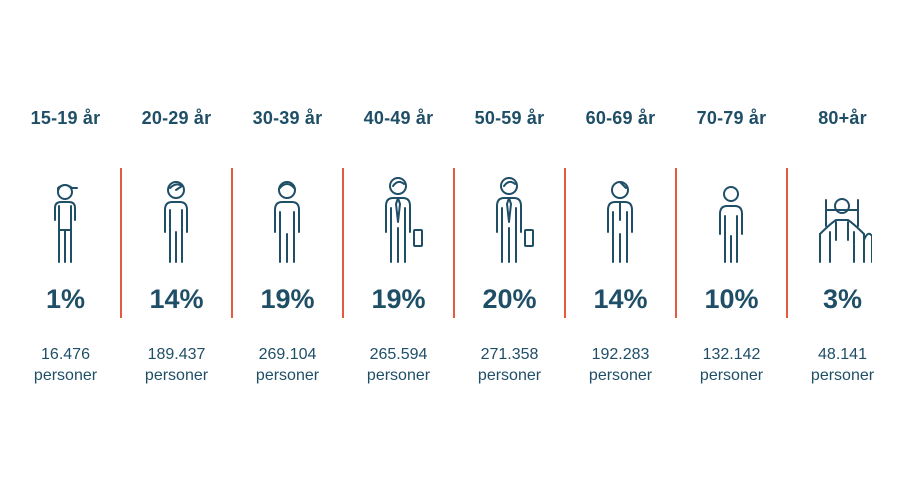  What do you see at coordinates (842, 220) in the screenshot?
I see `elderly-walker-icon` at bounding box center [842, 220].